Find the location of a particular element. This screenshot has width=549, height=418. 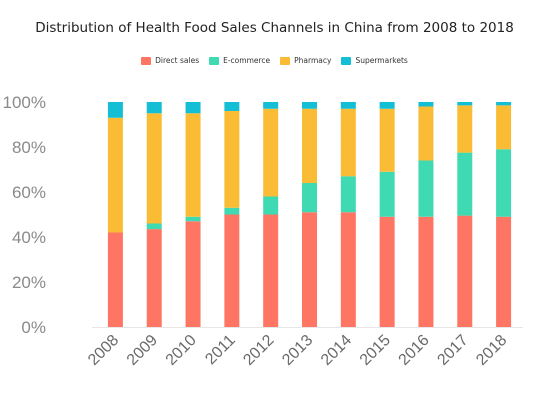

y-tick-label: 100% is located at coordinates (24, 102).